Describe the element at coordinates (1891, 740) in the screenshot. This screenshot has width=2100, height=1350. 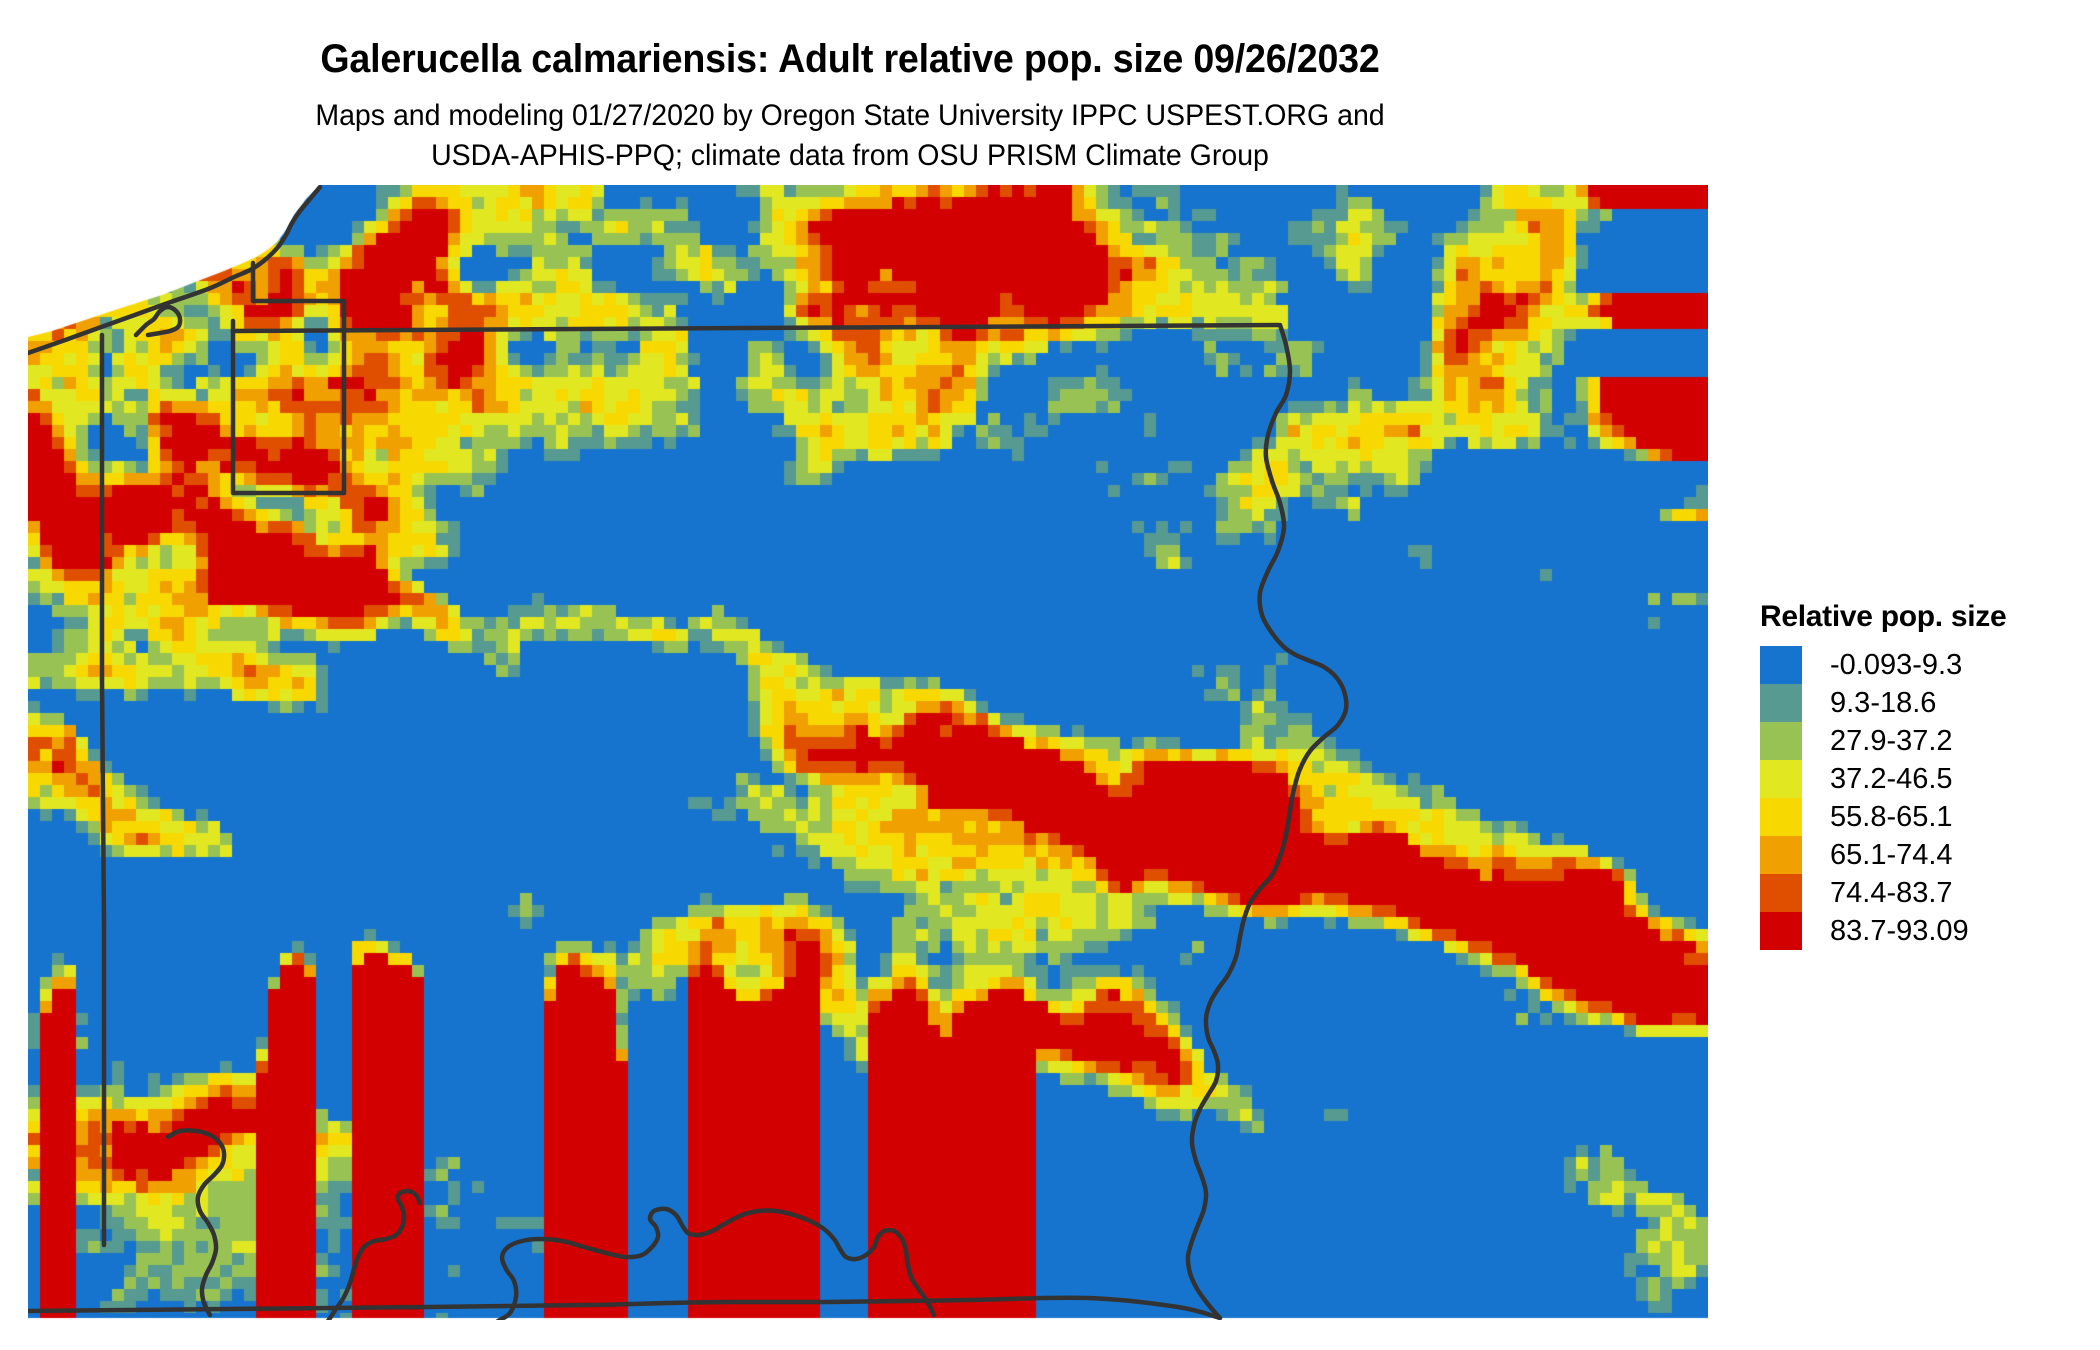
I see `legend-label: 27.9-37.2` at that location.